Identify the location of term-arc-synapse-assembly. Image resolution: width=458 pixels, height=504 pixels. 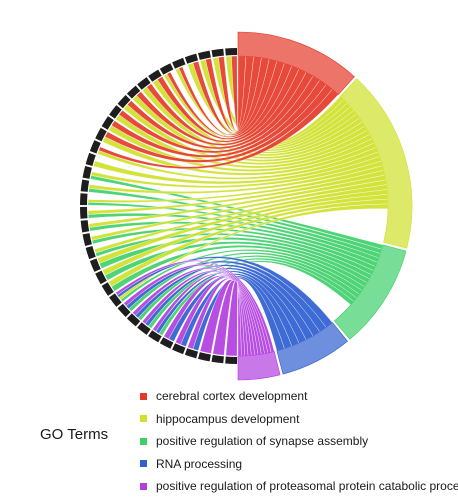
(370, 292).